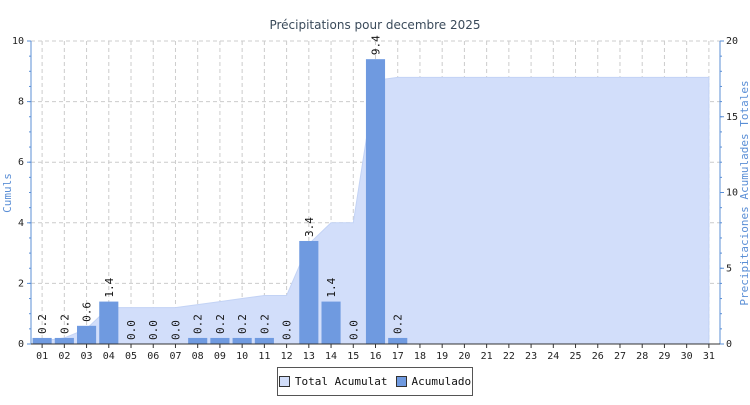  I want to click on x-tick-label: 02, so click(64, 356).